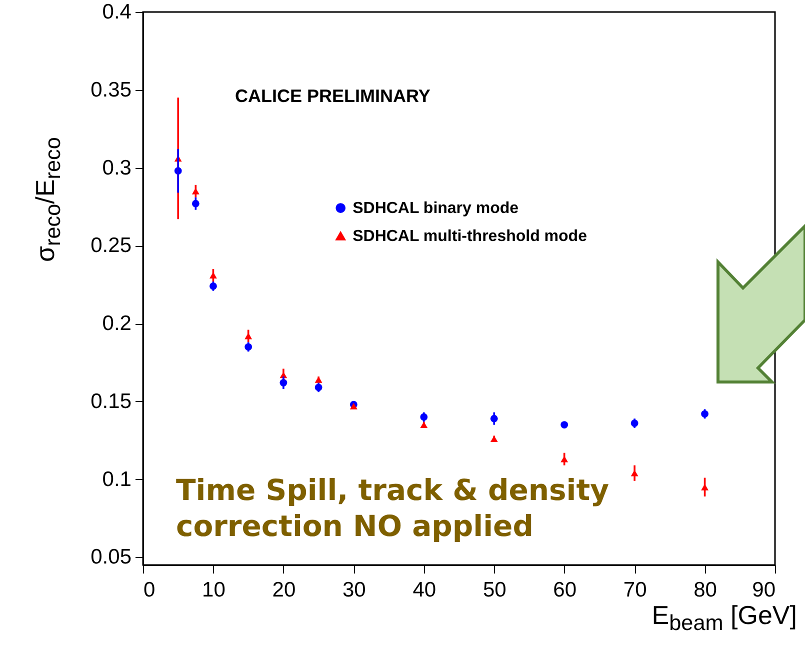 Image resolution: width=805 pixels, height=647 pixels. I want to click on point, so click(564, 425).